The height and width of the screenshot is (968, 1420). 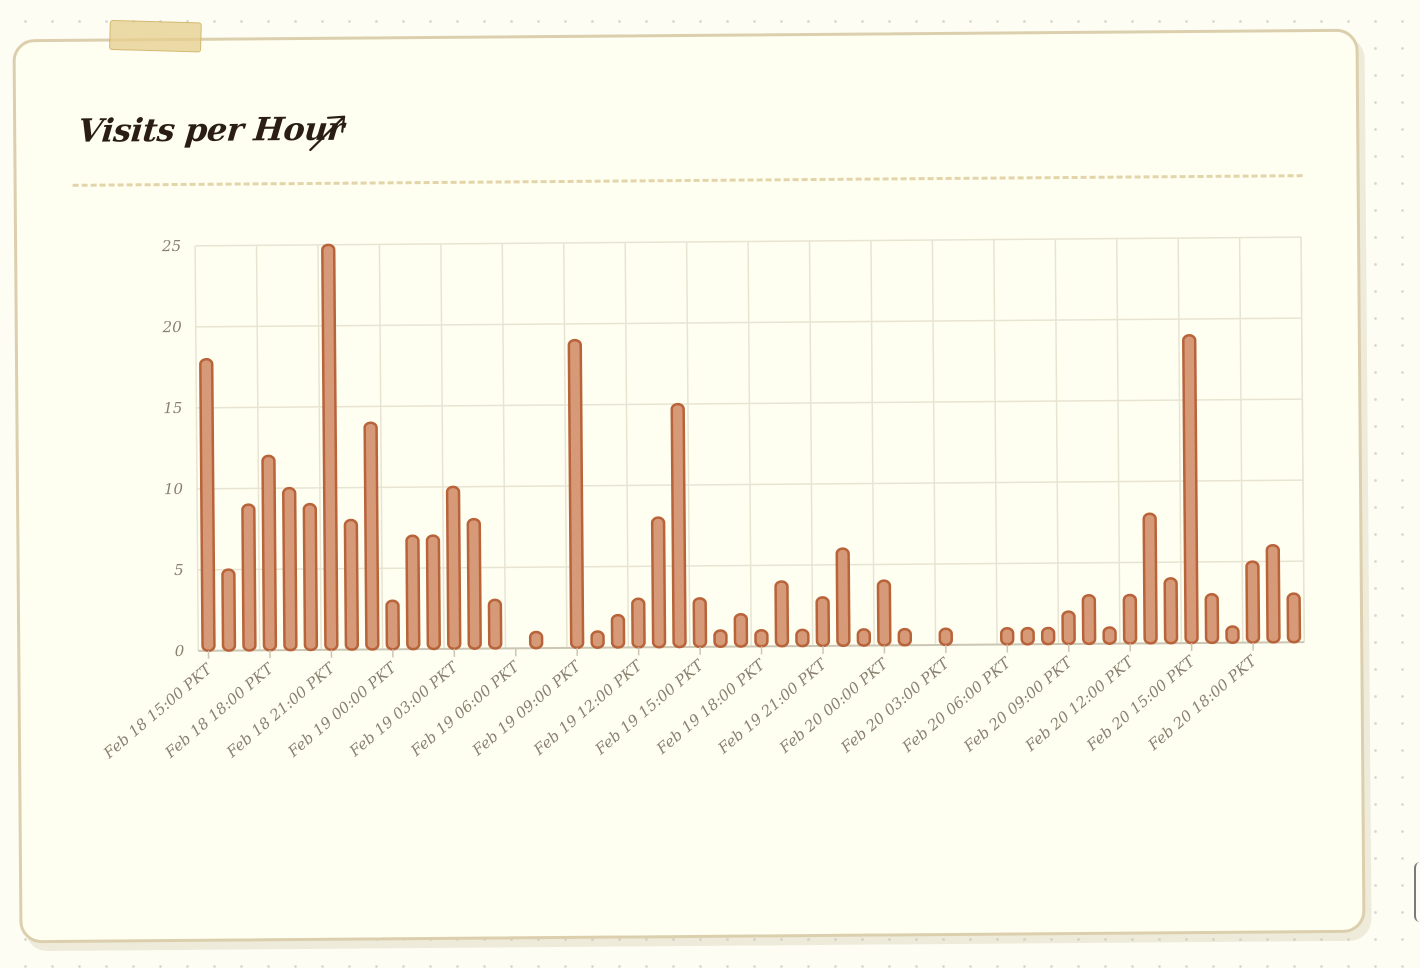 I want to click on x-tick-label: Feb 18 15:00 PKT, so click(x=157, y=710).